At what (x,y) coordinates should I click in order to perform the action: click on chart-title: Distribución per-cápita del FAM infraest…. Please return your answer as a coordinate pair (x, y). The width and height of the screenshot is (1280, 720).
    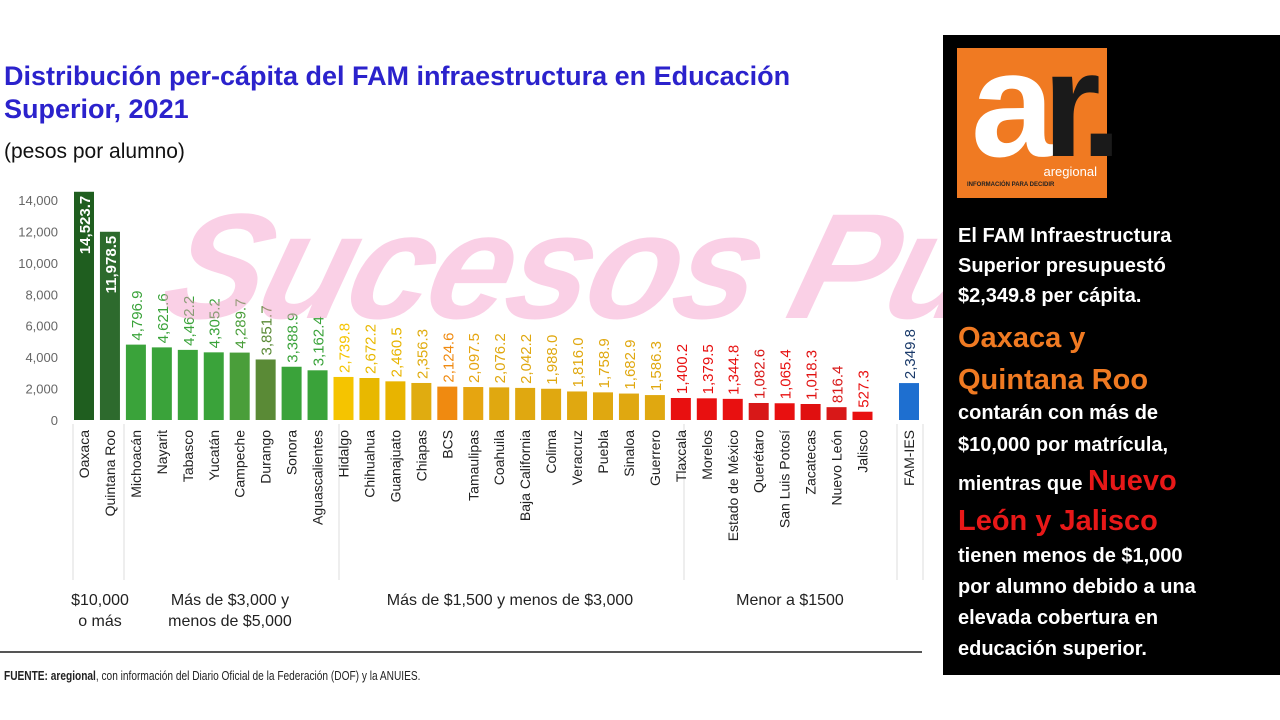
    Looking at the image, I should click on (397, 92).